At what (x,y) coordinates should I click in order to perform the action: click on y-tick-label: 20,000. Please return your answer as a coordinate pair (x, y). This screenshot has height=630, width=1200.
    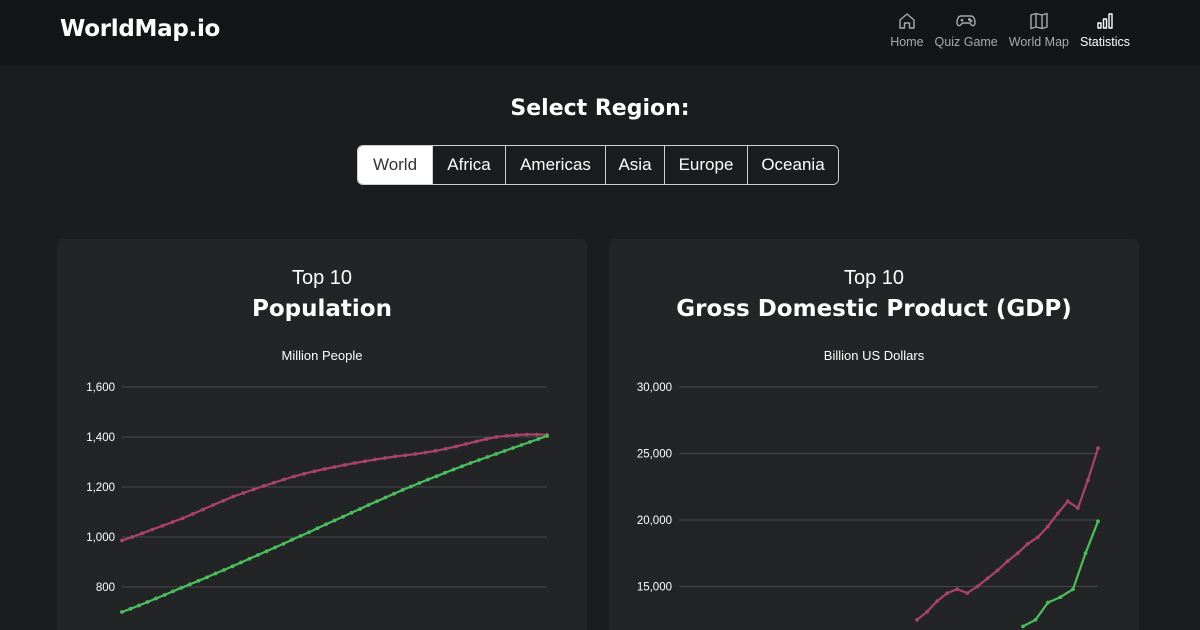
    Looking at the image, I should click on (654, 521).